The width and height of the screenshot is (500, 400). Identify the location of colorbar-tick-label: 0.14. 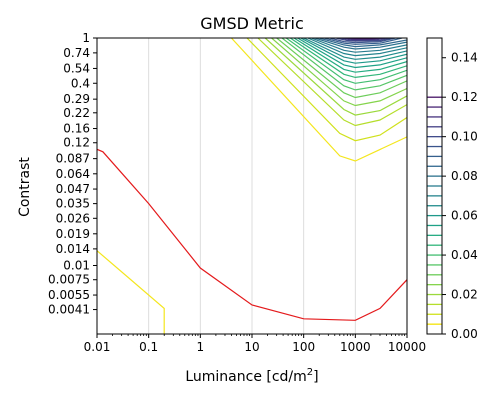
(464, 58).